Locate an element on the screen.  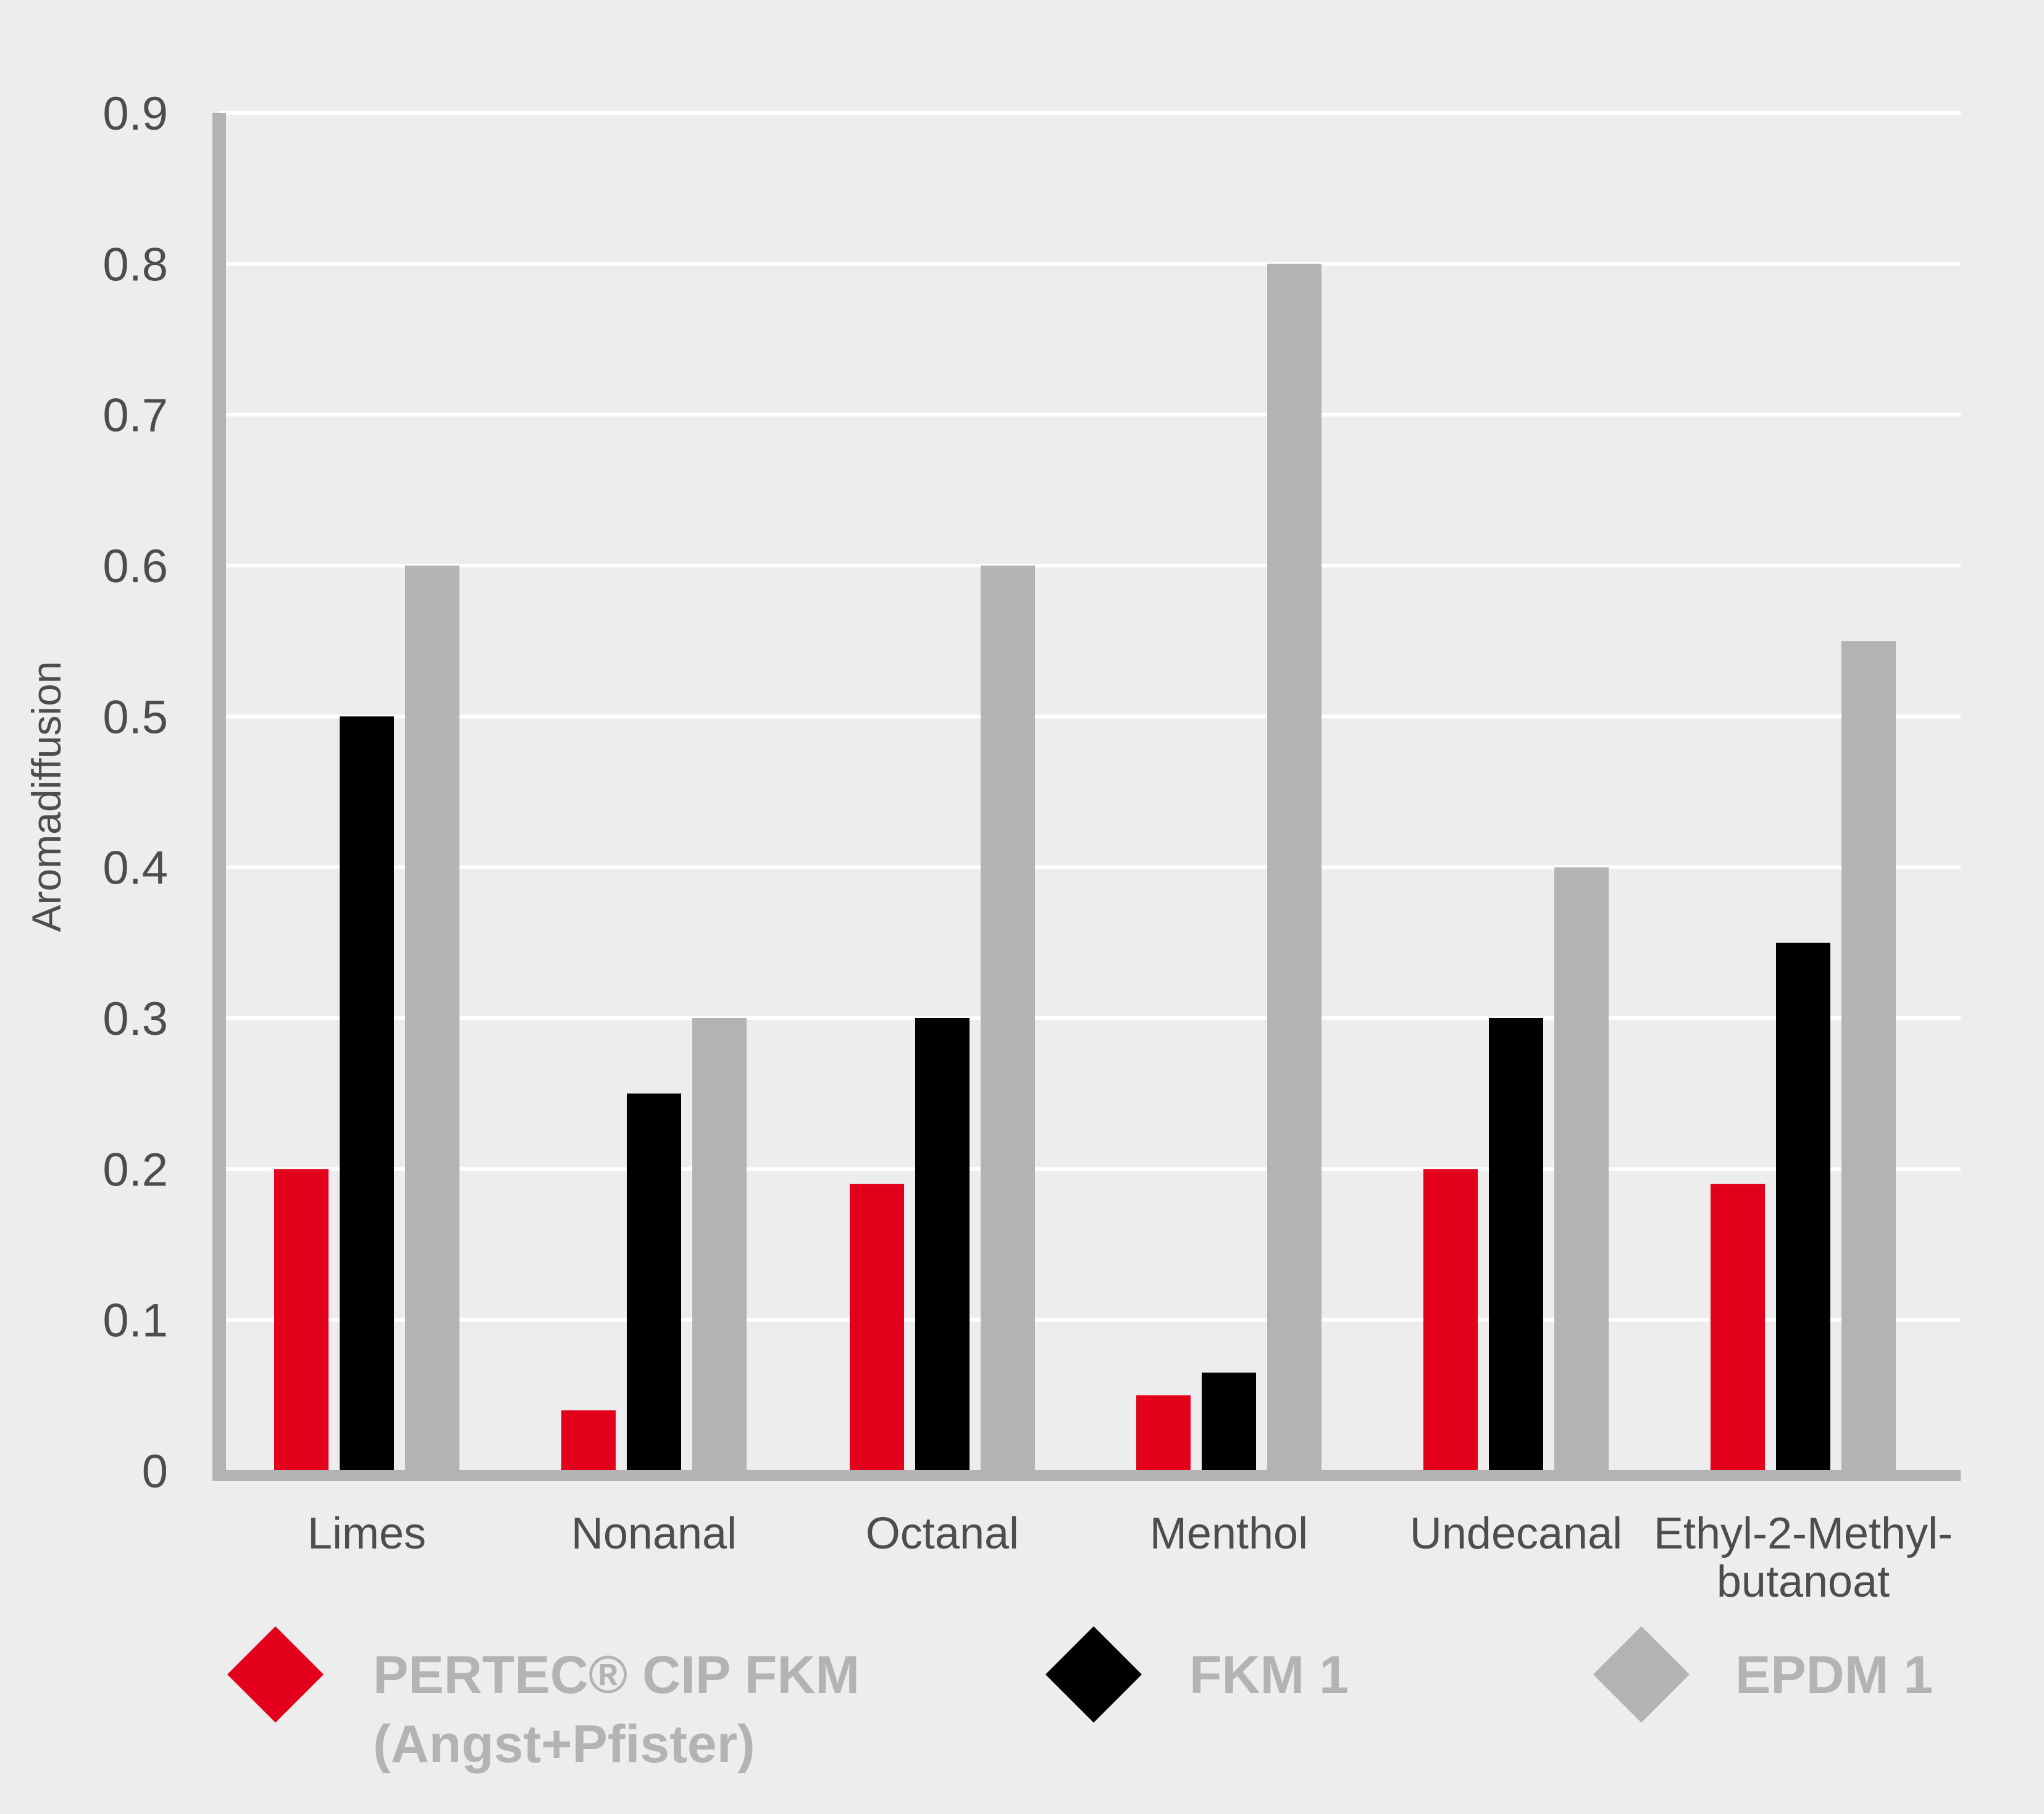
x-tick-label: Nonanal is located at coordinates (654, 1534).